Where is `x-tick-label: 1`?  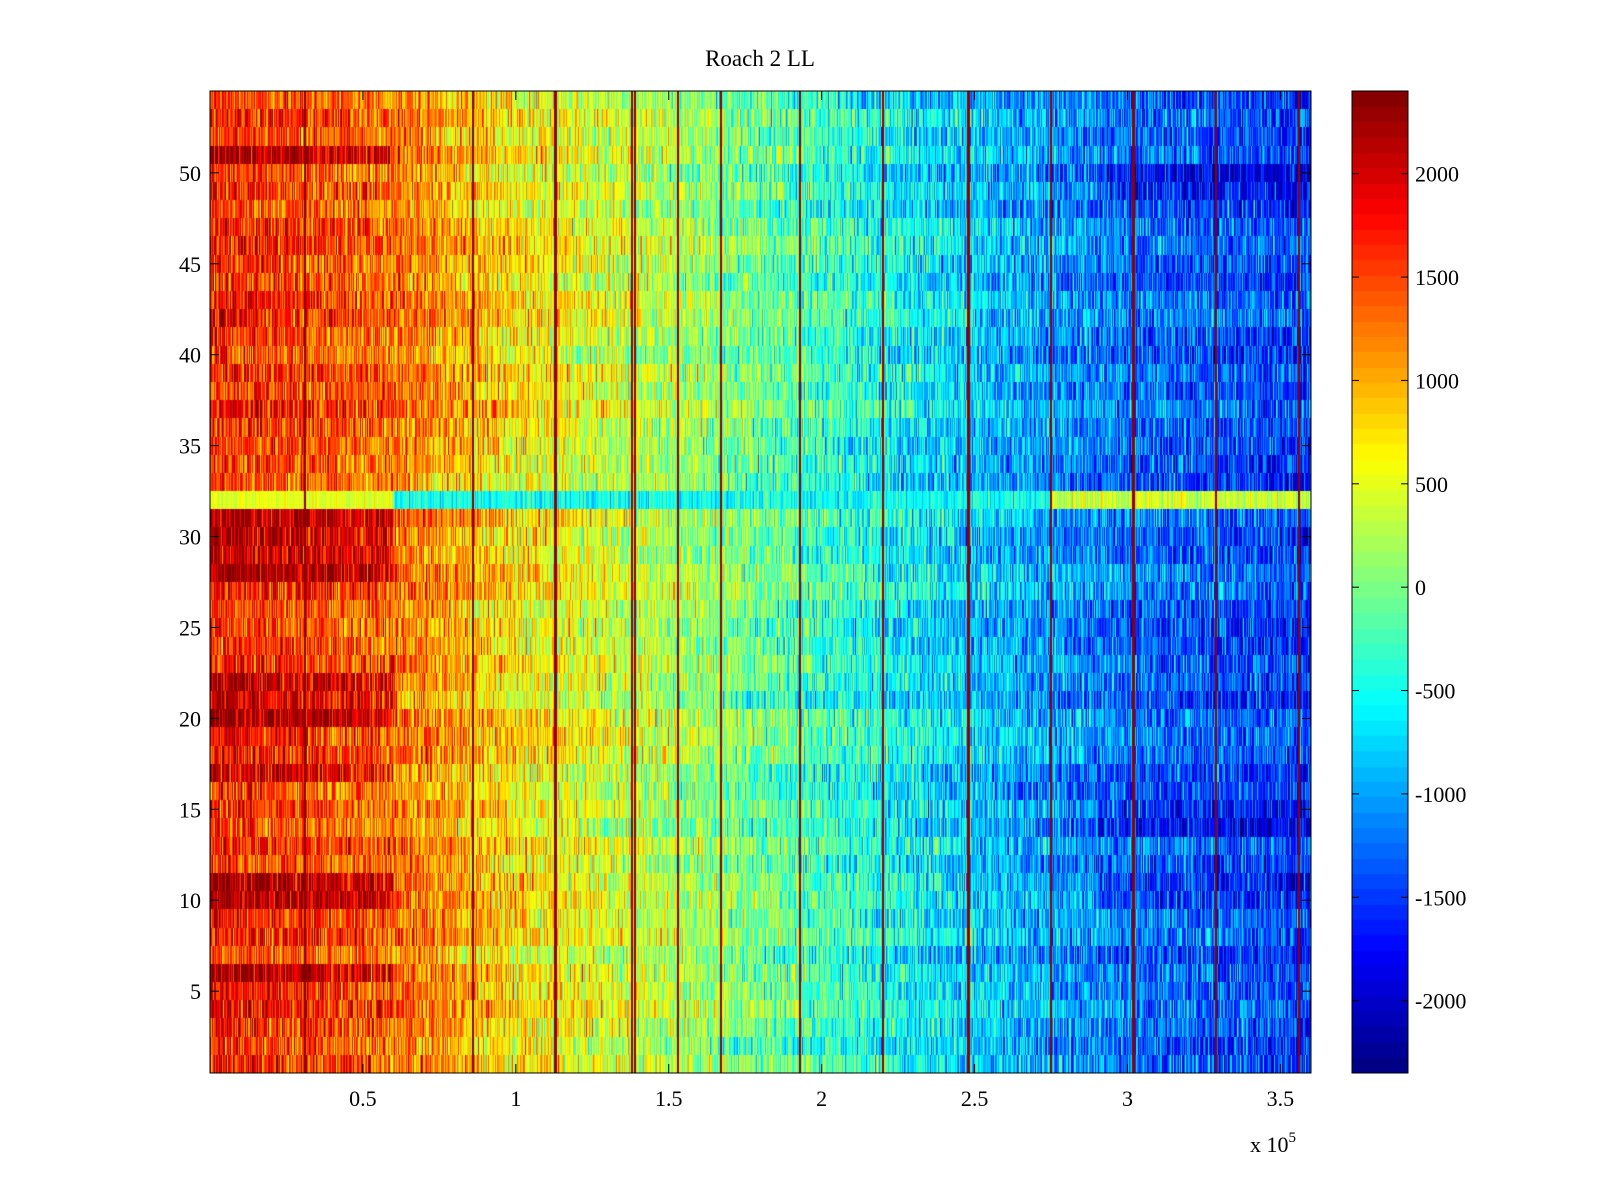 x-tick-label: 1 is located at coordinates (515, 1098).